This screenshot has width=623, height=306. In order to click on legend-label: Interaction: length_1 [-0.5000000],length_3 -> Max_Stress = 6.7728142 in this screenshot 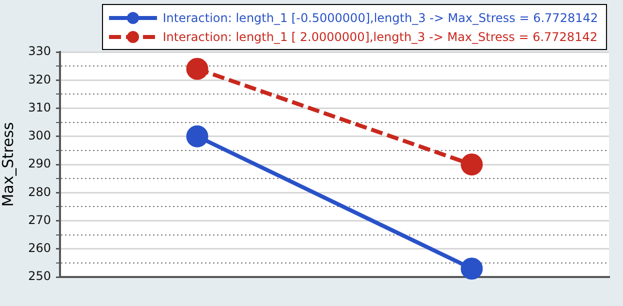, I will do `click(380, 17)`.